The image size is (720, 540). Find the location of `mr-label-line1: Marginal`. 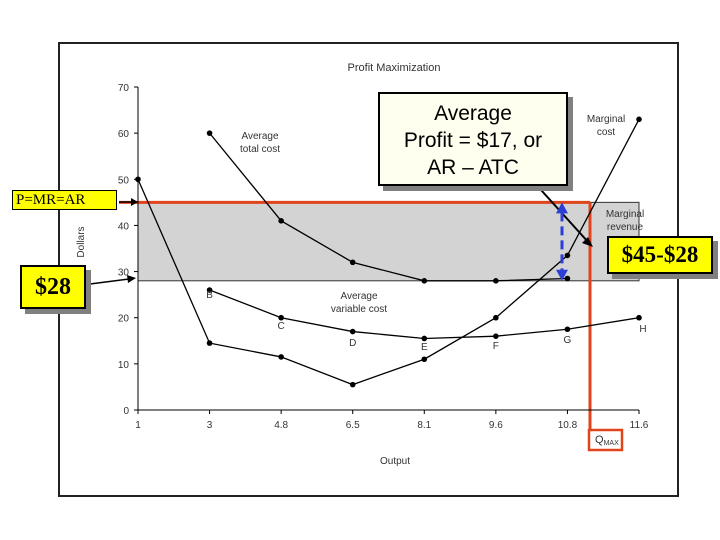

mr-label-line1: Marginal is located at coordinates (625, 214).